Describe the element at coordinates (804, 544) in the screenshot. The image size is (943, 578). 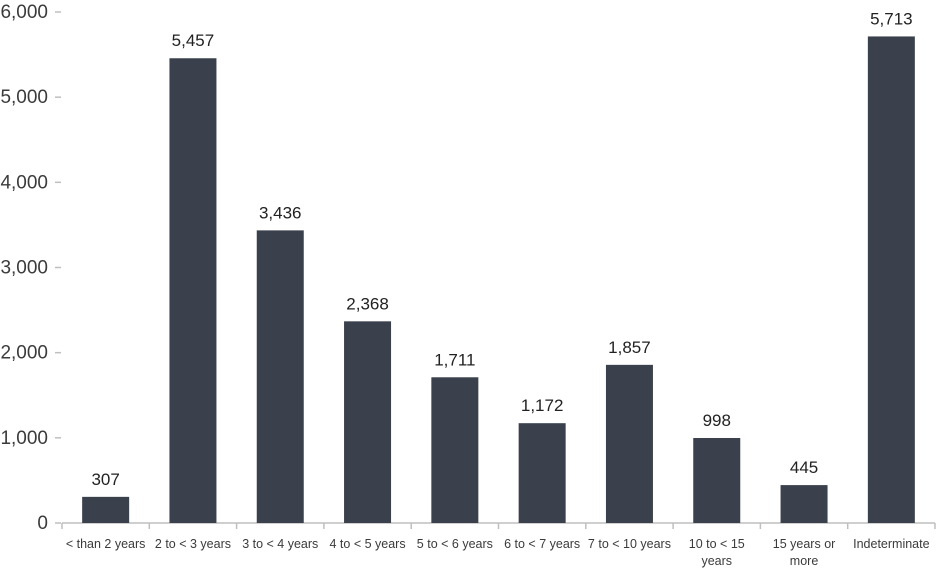
I see `x-tick-label: 15 years or` at that location.